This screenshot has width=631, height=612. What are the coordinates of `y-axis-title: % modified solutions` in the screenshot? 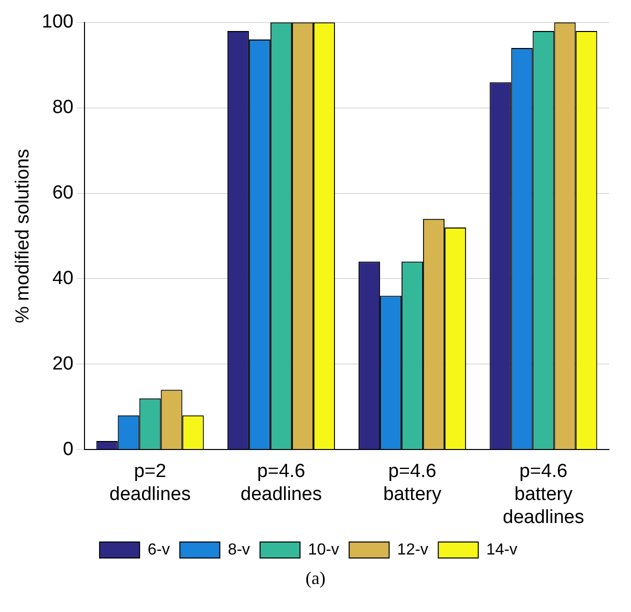 It's located at (23, 236).